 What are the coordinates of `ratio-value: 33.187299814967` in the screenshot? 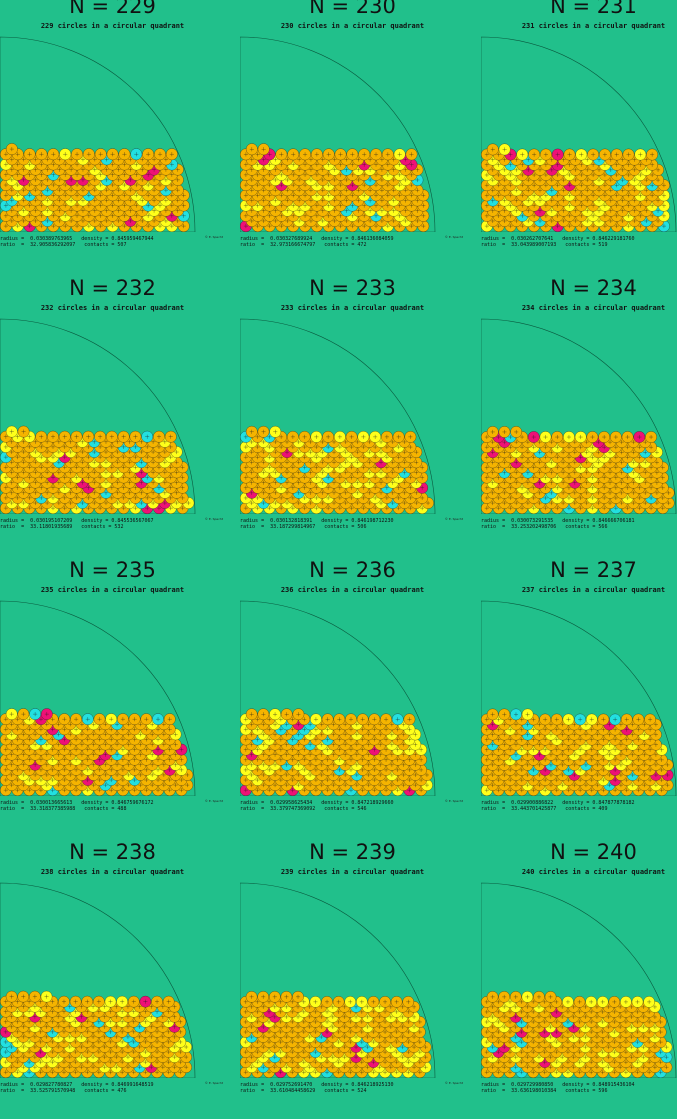 It's located at (292, 527).